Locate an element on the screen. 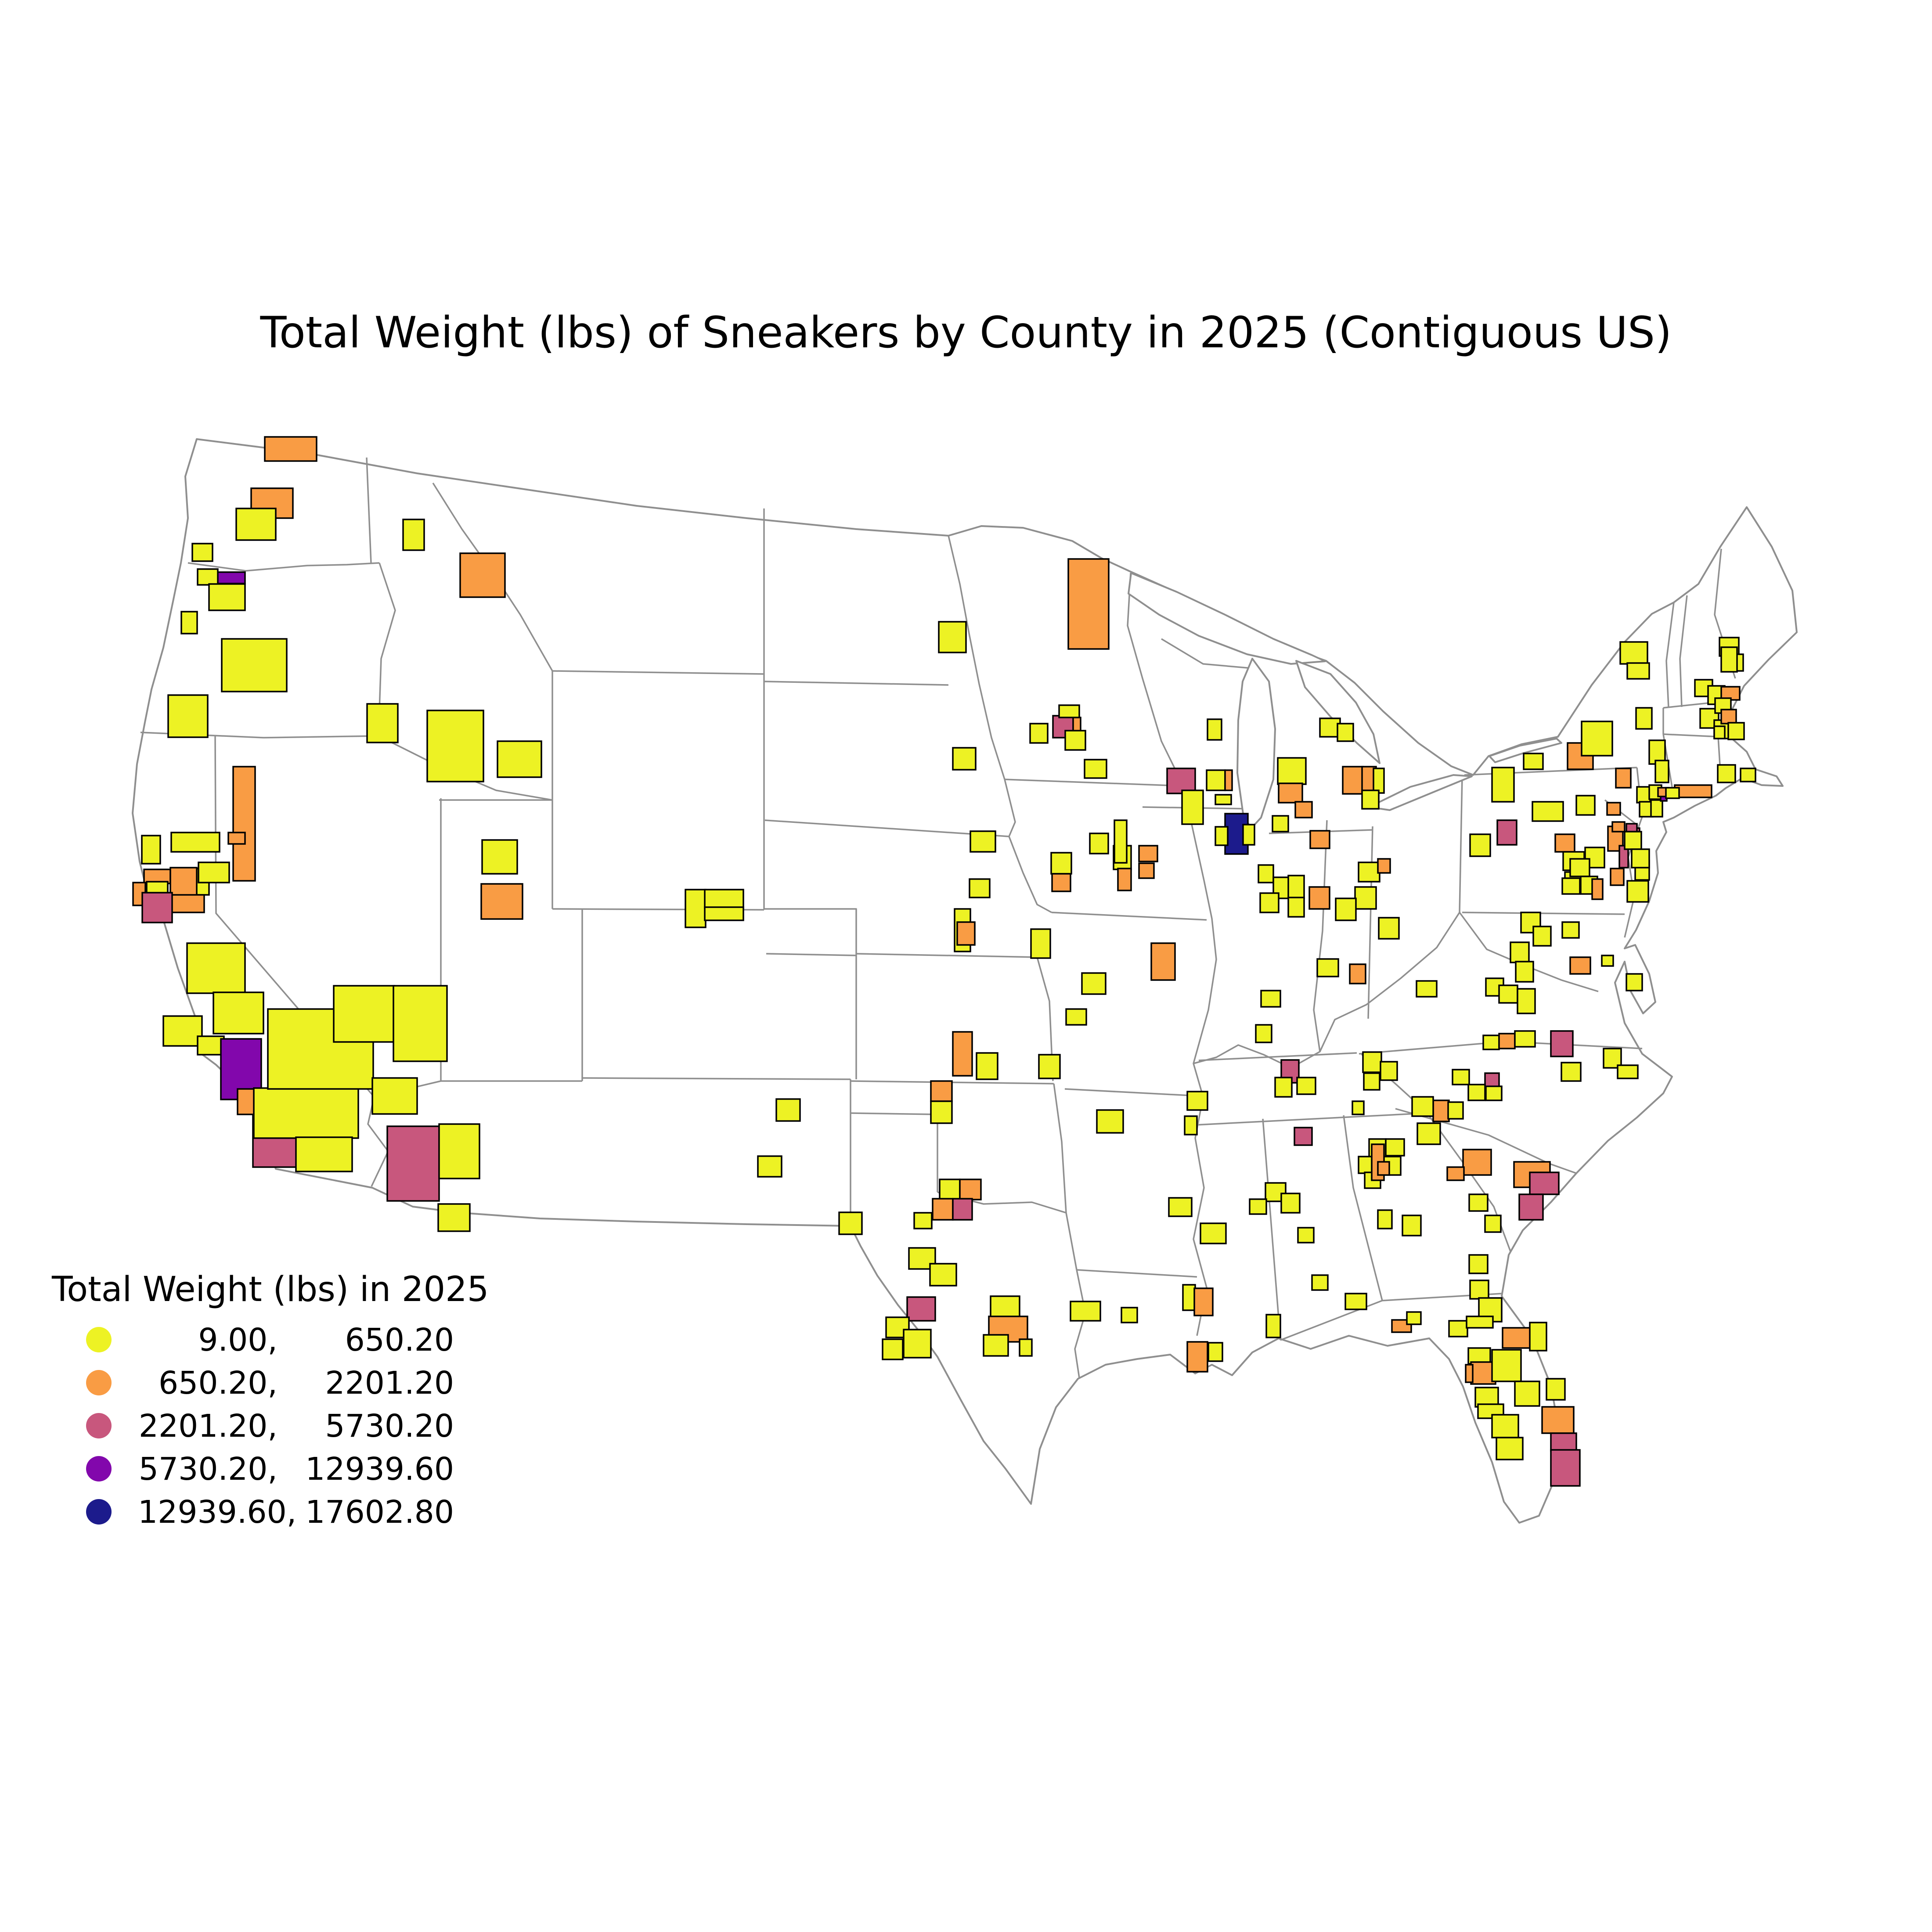 The image size is (1932, 1932). legend-item-class5: 12939.60, 17602.80 is located at coordinates (271, 1512).